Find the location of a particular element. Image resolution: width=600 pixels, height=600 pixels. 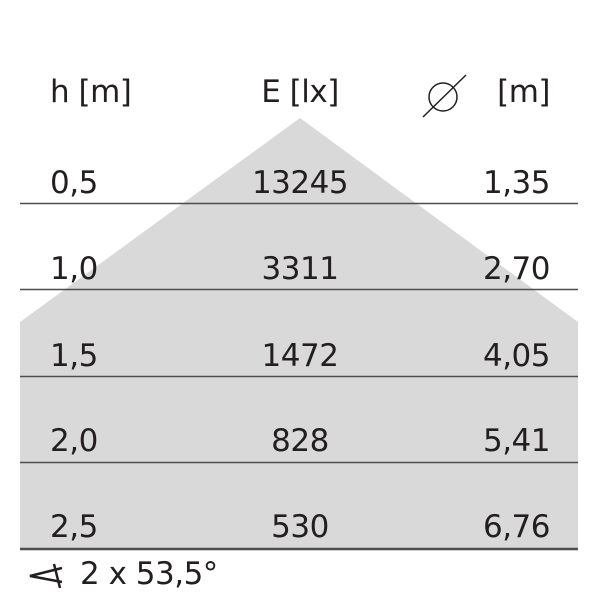

row-2-illuminance: 1472 is located at coordinates (300, 356).